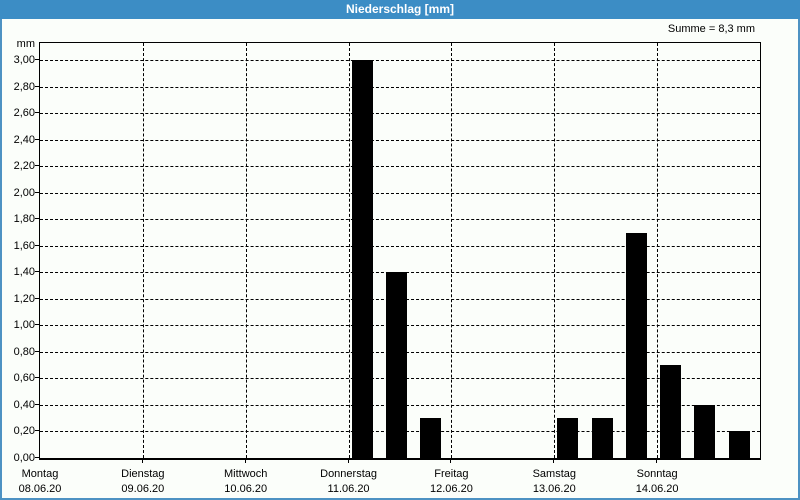 This screenshot has height=500, width=800. What do you see at coordinates (348, 482) in the screenshot?
I see `day-label: Donnerstag 11.06.20` at bounding box center [348, 482].